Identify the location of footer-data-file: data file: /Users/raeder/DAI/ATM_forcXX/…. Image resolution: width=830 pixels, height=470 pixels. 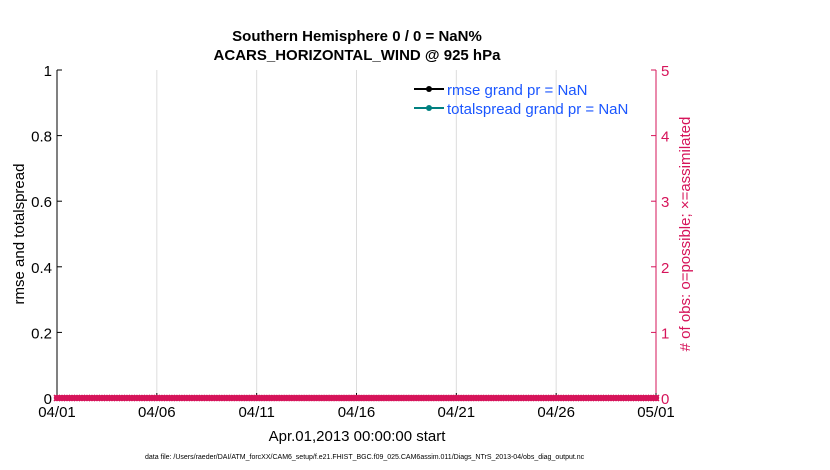
(365, 457).